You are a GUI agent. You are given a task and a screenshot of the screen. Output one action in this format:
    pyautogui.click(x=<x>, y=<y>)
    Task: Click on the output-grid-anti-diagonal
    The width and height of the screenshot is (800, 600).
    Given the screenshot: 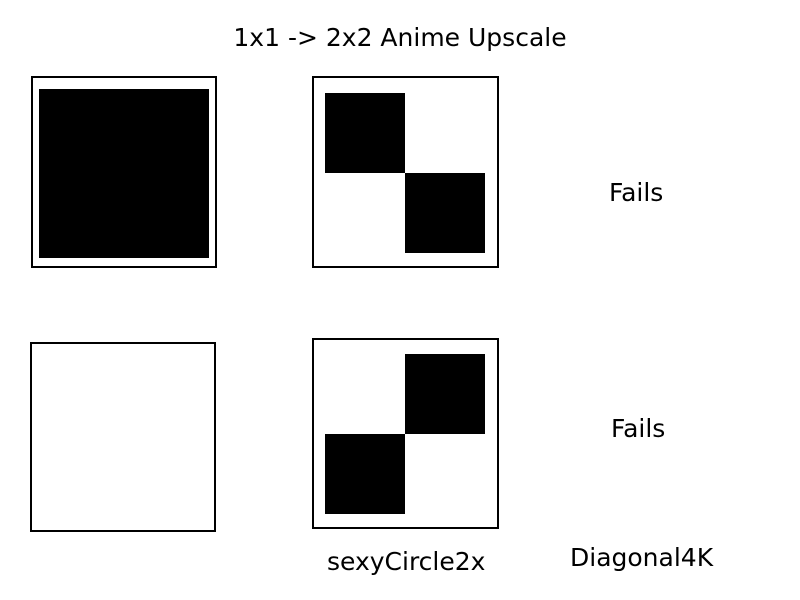 What is the action you would take?
    pyautogui.click(x=405, y=433)
    